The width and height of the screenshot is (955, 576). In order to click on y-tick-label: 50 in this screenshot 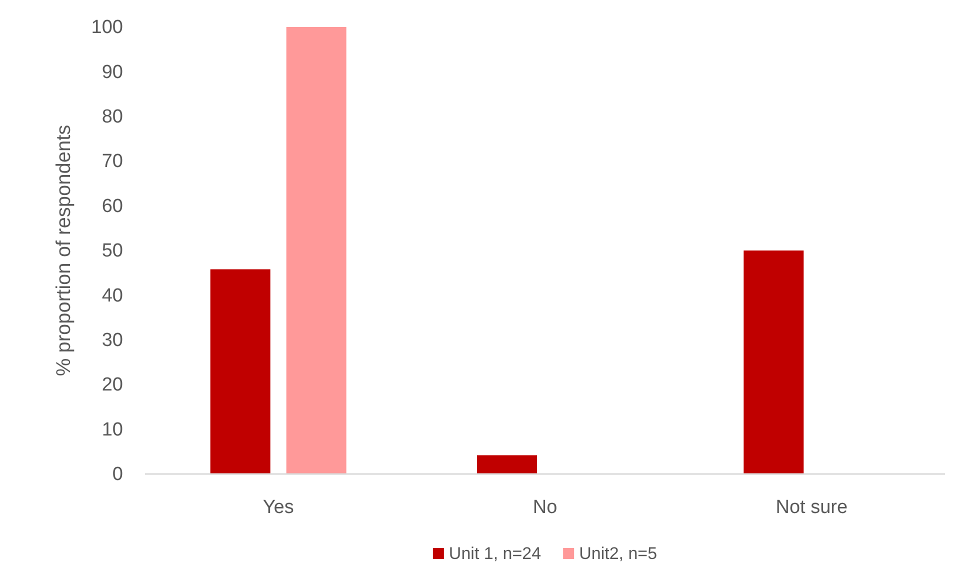, I will do `click(112, 251)`.